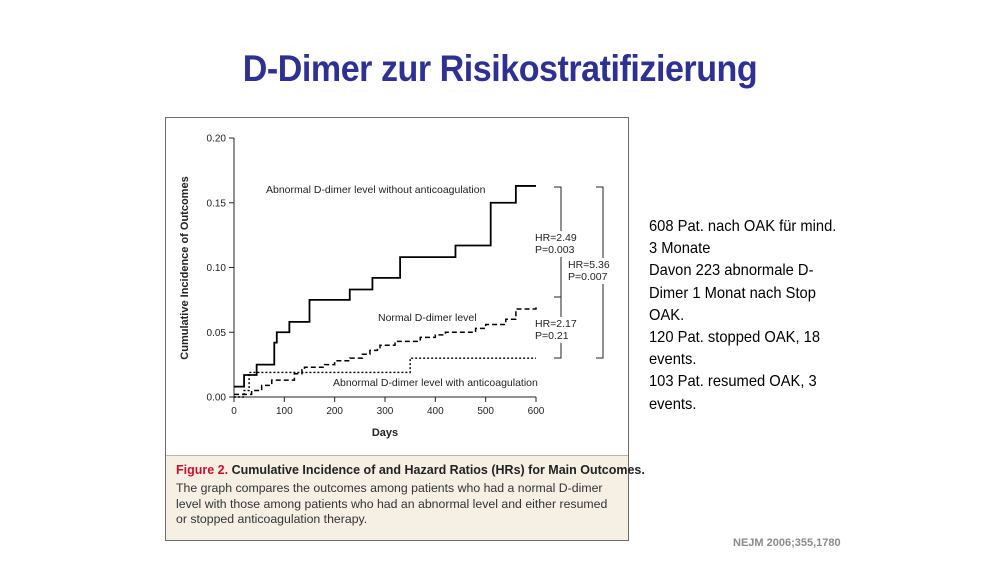 The height and width of the screenshot is (563, 1000). What do you see at coordinates (733, 393) in the screenshot?
I see `note-line: 103 Pat. resumed OAK, 3 events.` at bounding box center [733, 393].